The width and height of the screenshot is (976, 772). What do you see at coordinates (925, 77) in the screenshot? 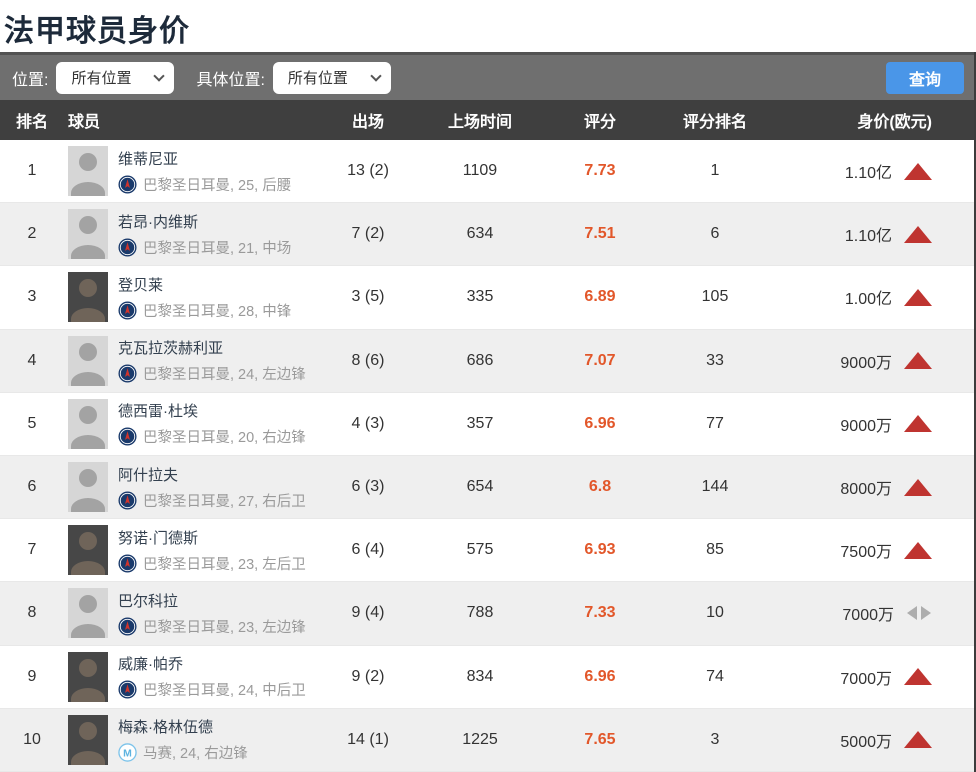
I see `query-button: 查询` at bounding box center [925, 77].